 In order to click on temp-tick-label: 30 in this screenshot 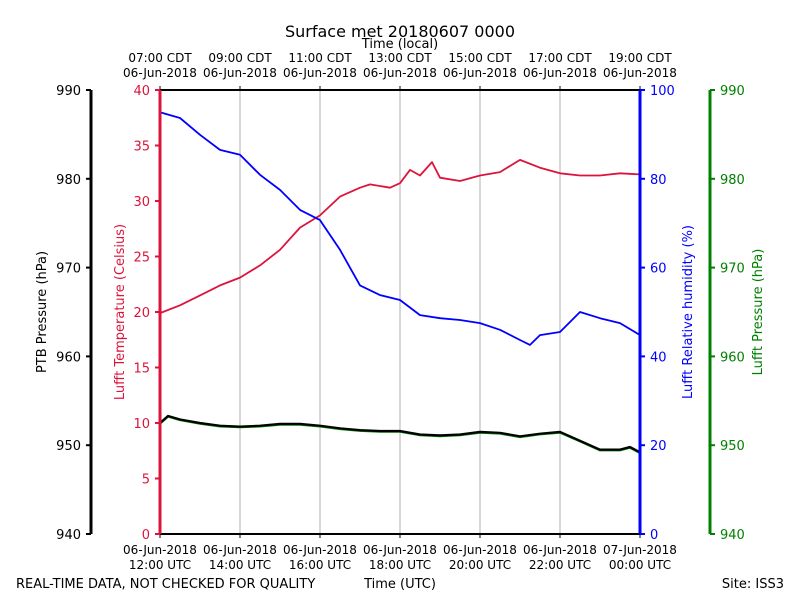, I will do `click(141, 202)`.